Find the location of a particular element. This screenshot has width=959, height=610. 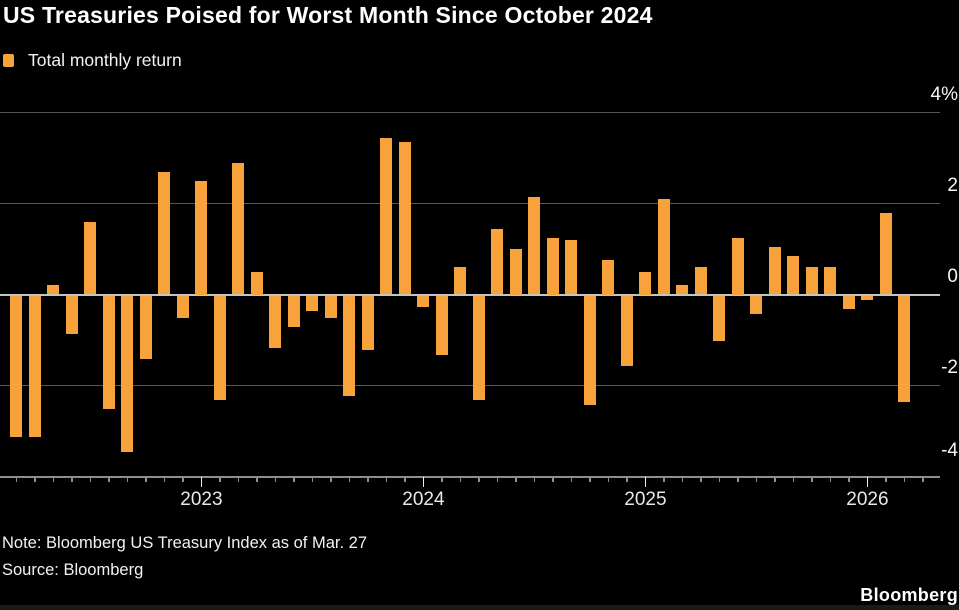

source-text: Source: Bloomberg is located at coordinates (73, 570).